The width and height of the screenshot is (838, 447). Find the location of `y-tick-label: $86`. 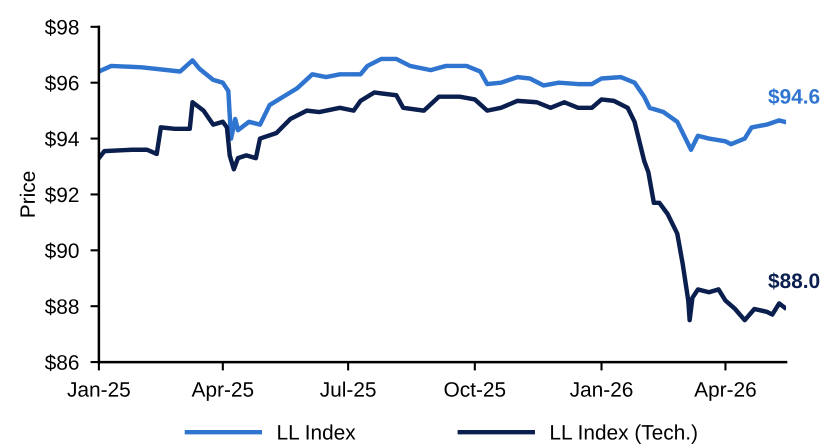

y-tick-label: $86 is located at coordinates (61, 363).